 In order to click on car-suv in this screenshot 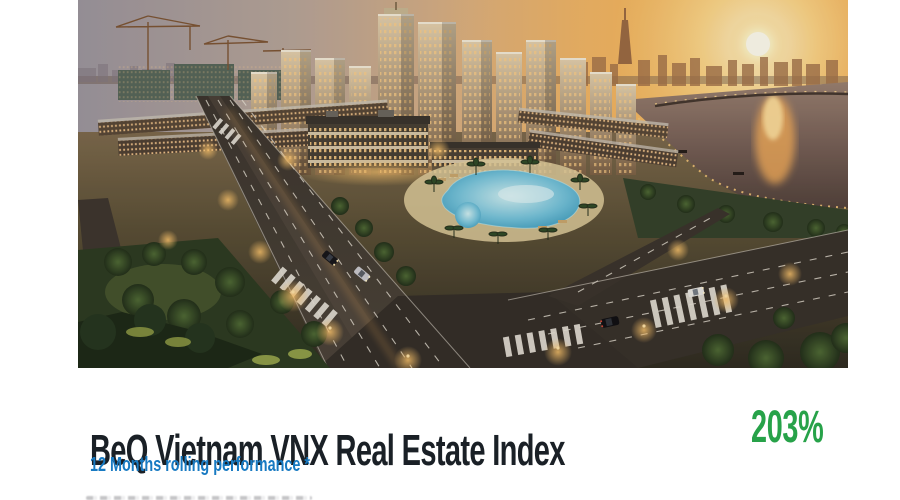, I will do `click(610, 322)`.